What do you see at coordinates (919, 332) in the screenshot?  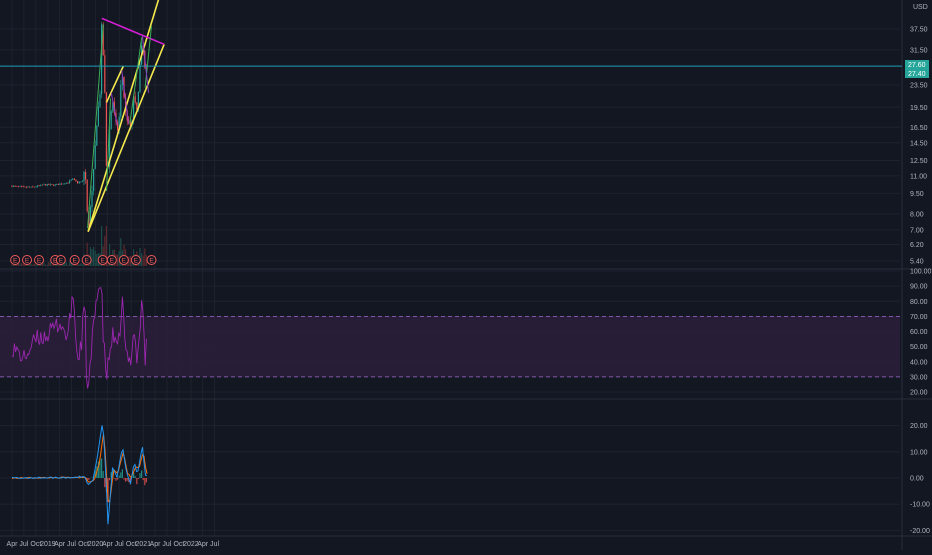 I see `rsi-tick-label: 60.00` at bounding box center [919, 332].